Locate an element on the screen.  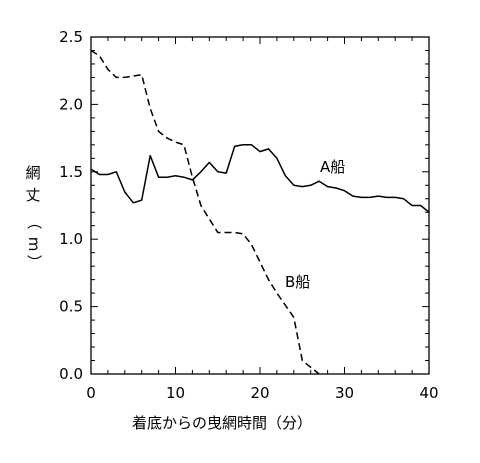
y-axis-title-char-1: 網 is located at coordinates (32, 173).